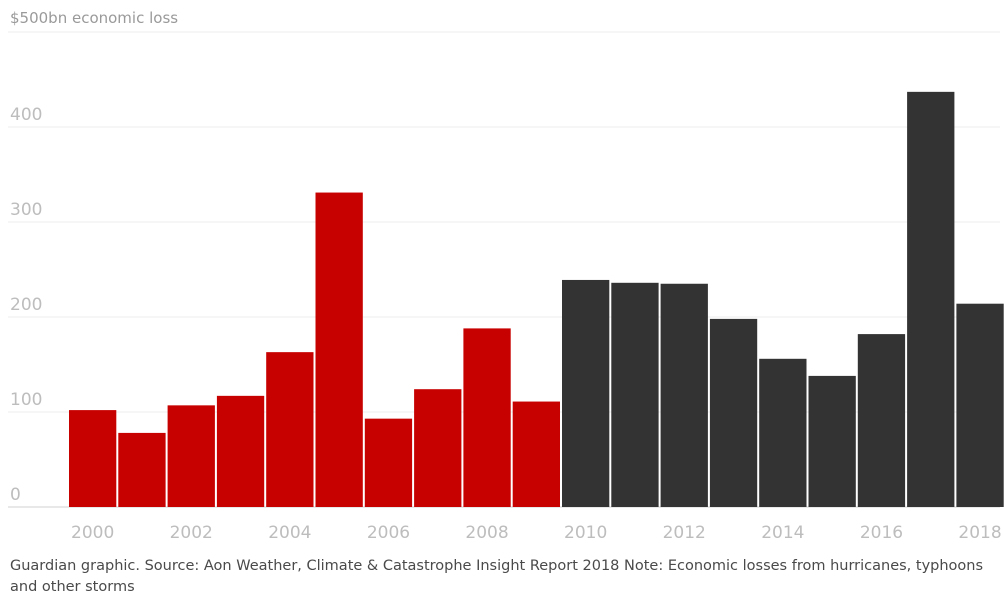 The image size is (1004, 605). Describe the element at coordinates (26, 400) in the screenshot. I see `y-tick-label: 100` at that location.